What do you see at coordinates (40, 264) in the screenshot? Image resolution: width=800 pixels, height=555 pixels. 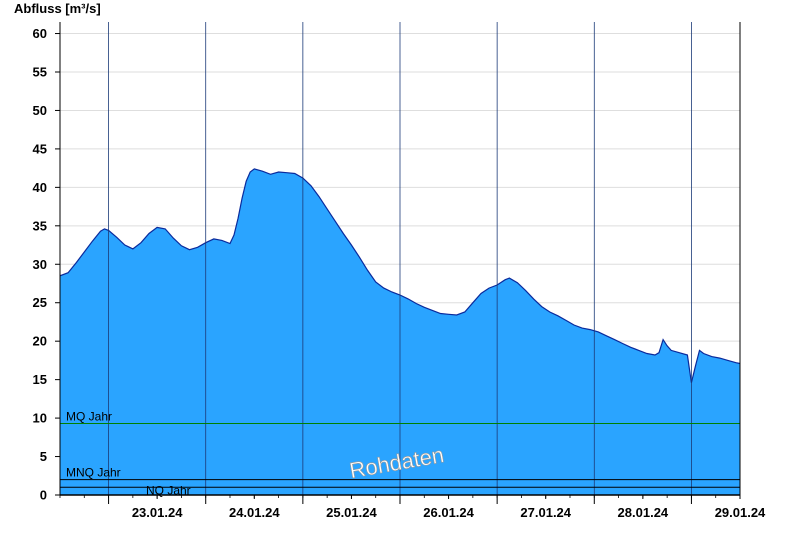 I see `y-tick-label: 30` at bounding box center [40, 264].